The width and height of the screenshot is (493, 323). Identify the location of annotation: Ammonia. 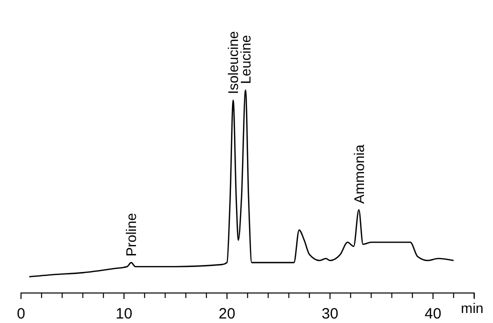
(358, 174).